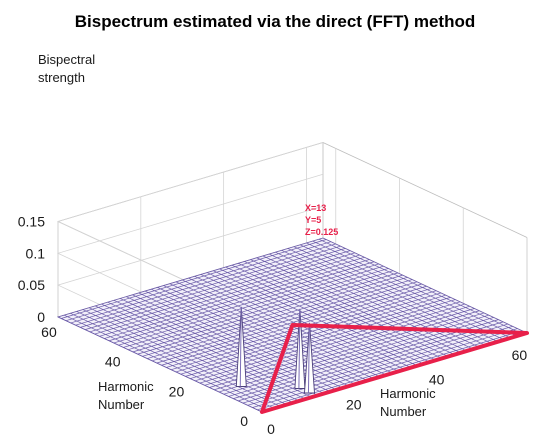 This screenshot has width=550, height=444. I want to click on y-tick-label: 0, so click(244, 421).